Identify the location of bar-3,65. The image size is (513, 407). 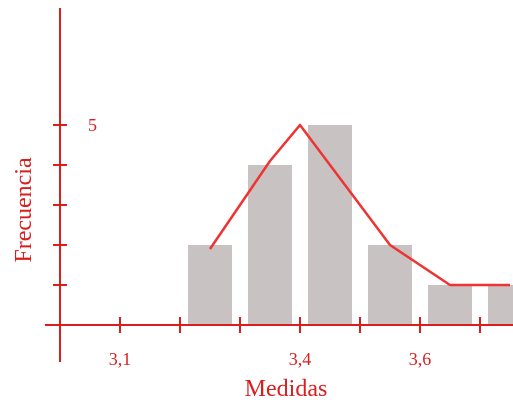
(450, 305).